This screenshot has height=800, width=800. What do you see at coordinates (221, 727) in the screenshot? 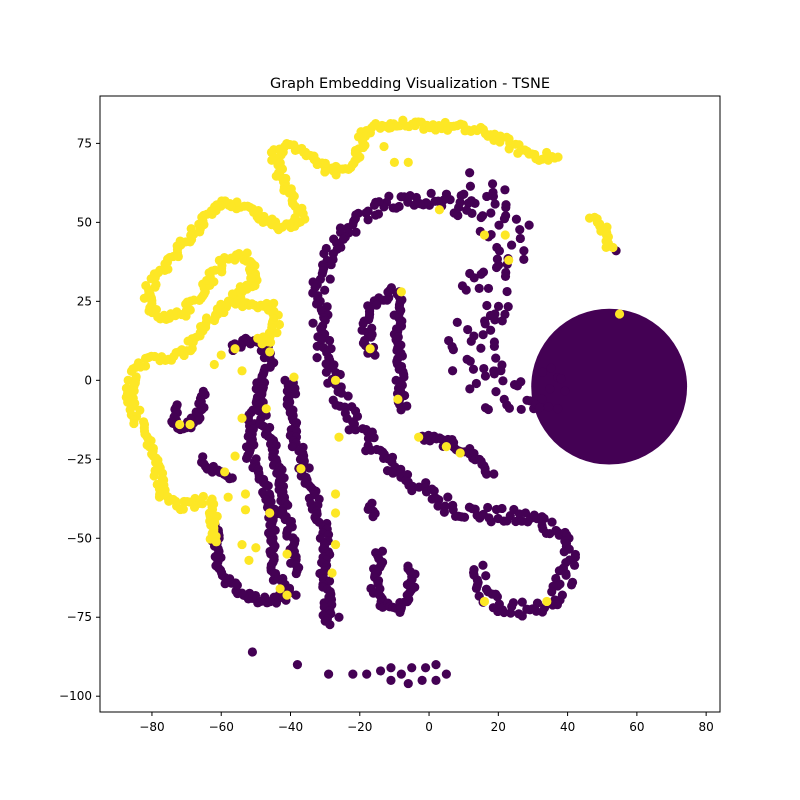
I see `x-tick-label: −60` at bounding box center [221, 727].